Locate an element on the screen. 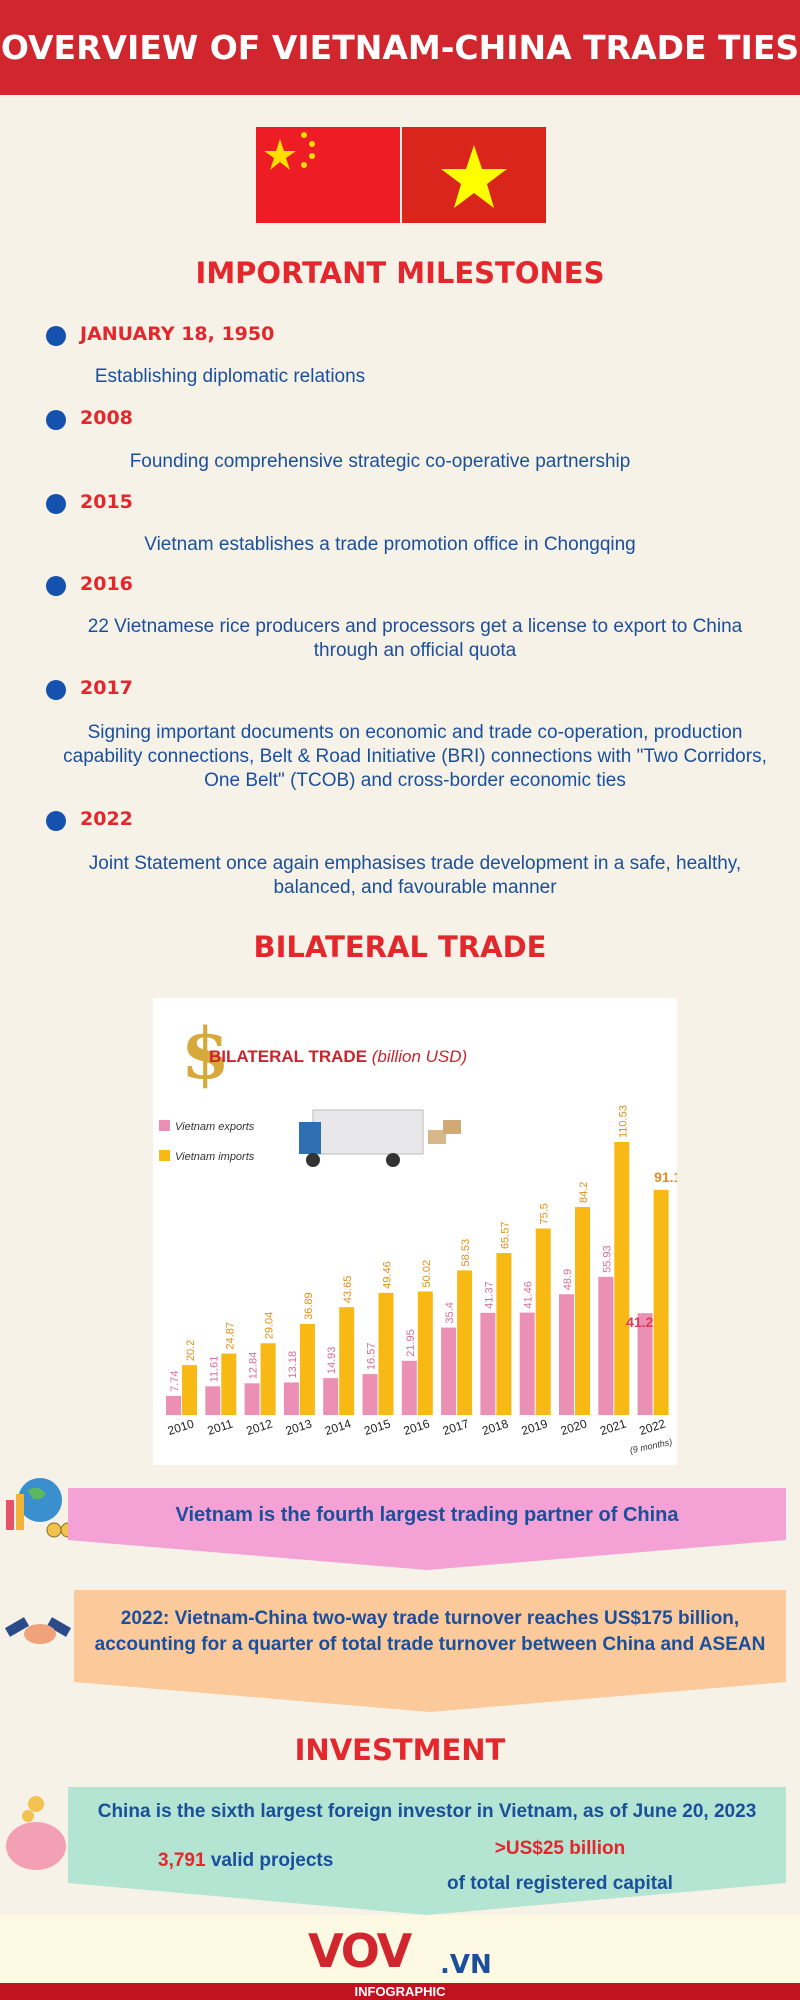  milestone-date: 2017 is located at coordinates (106, 688).